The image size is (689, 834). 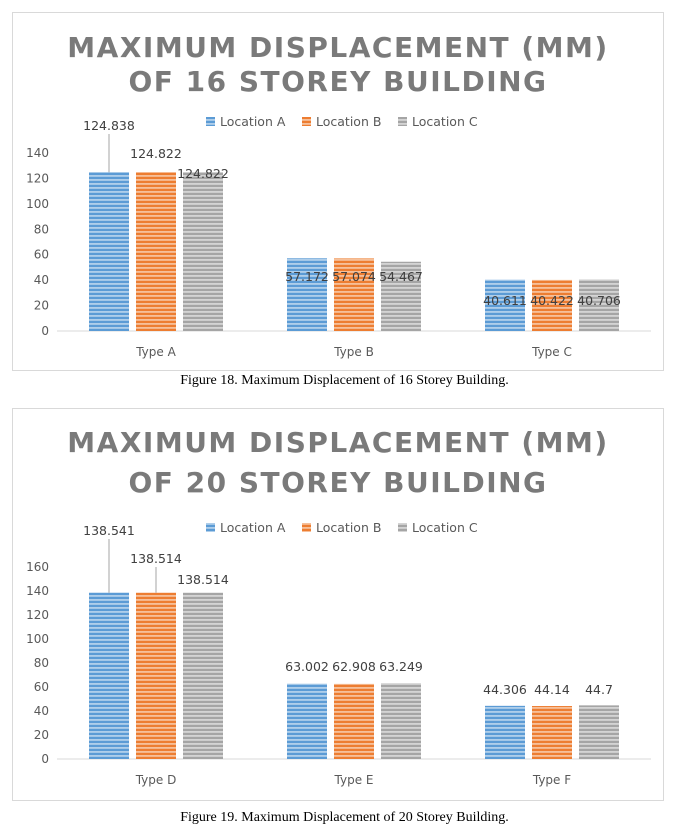 I want to click on chart-title-line: OF 20 STOREY BUILDING, so click(x=337, y=482).